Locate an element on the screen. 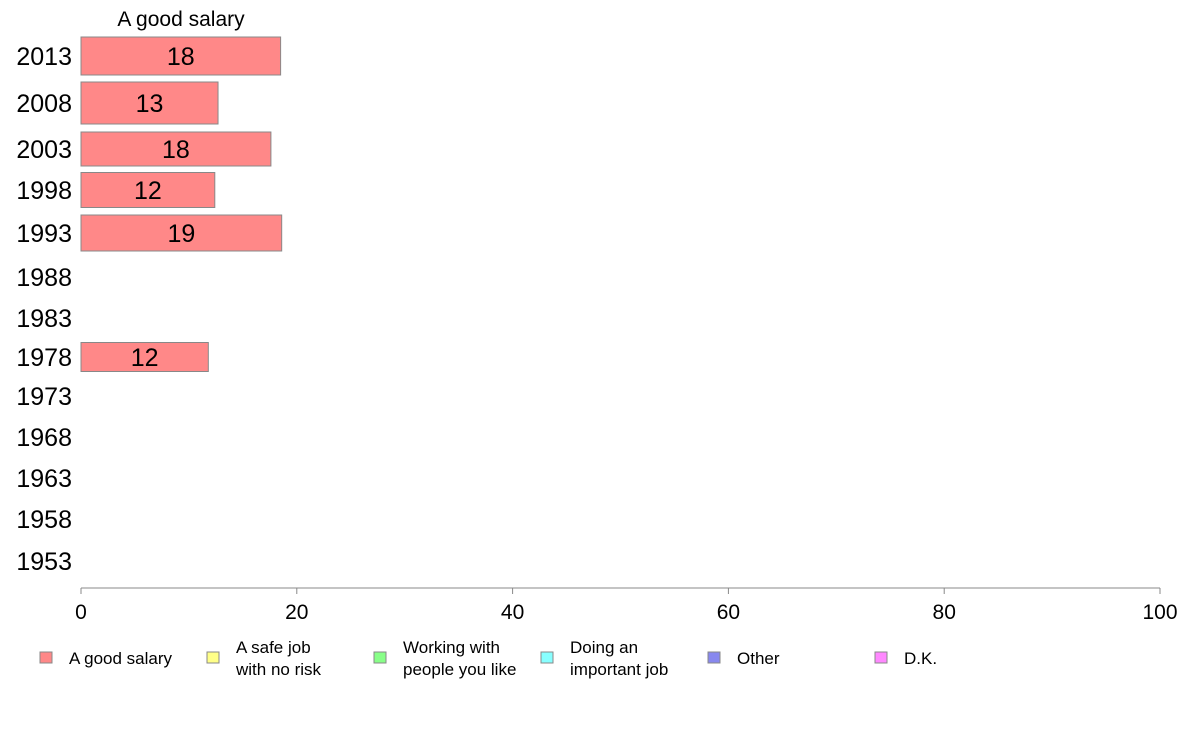 The image size is (1188, 736). y-tick-label: 1953 is located at coordinates (44, 562).